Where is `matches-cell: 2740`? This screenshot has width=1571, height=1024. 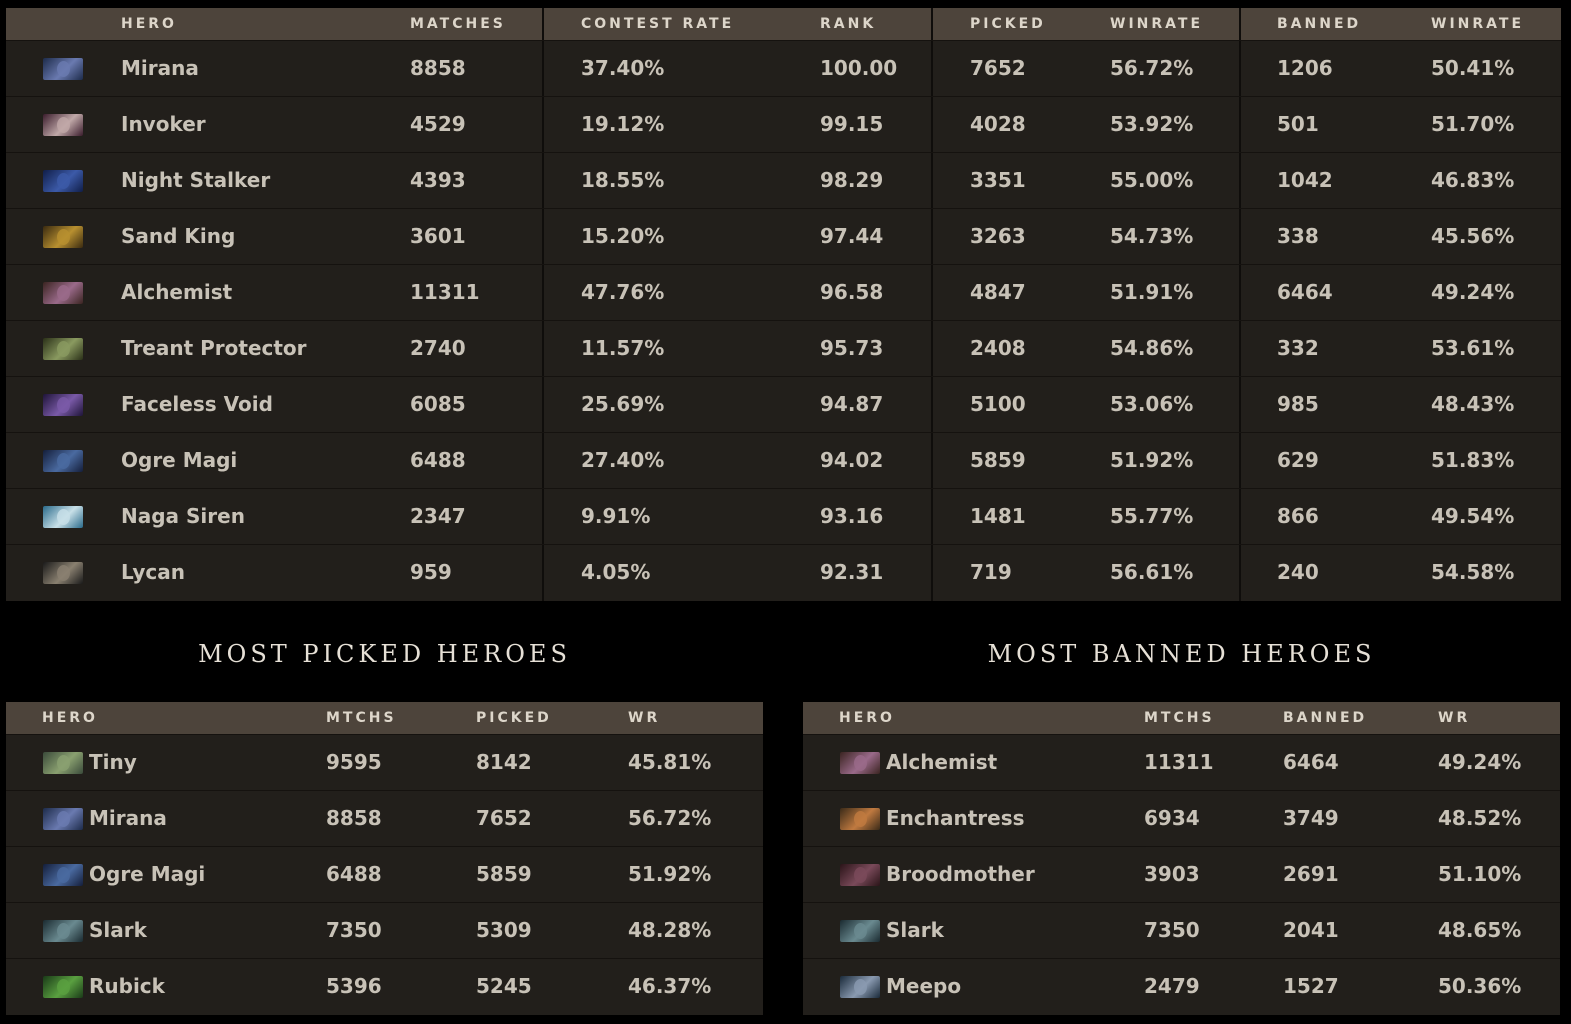
matches-cell: 2740 is located at coordinates (438, 348).